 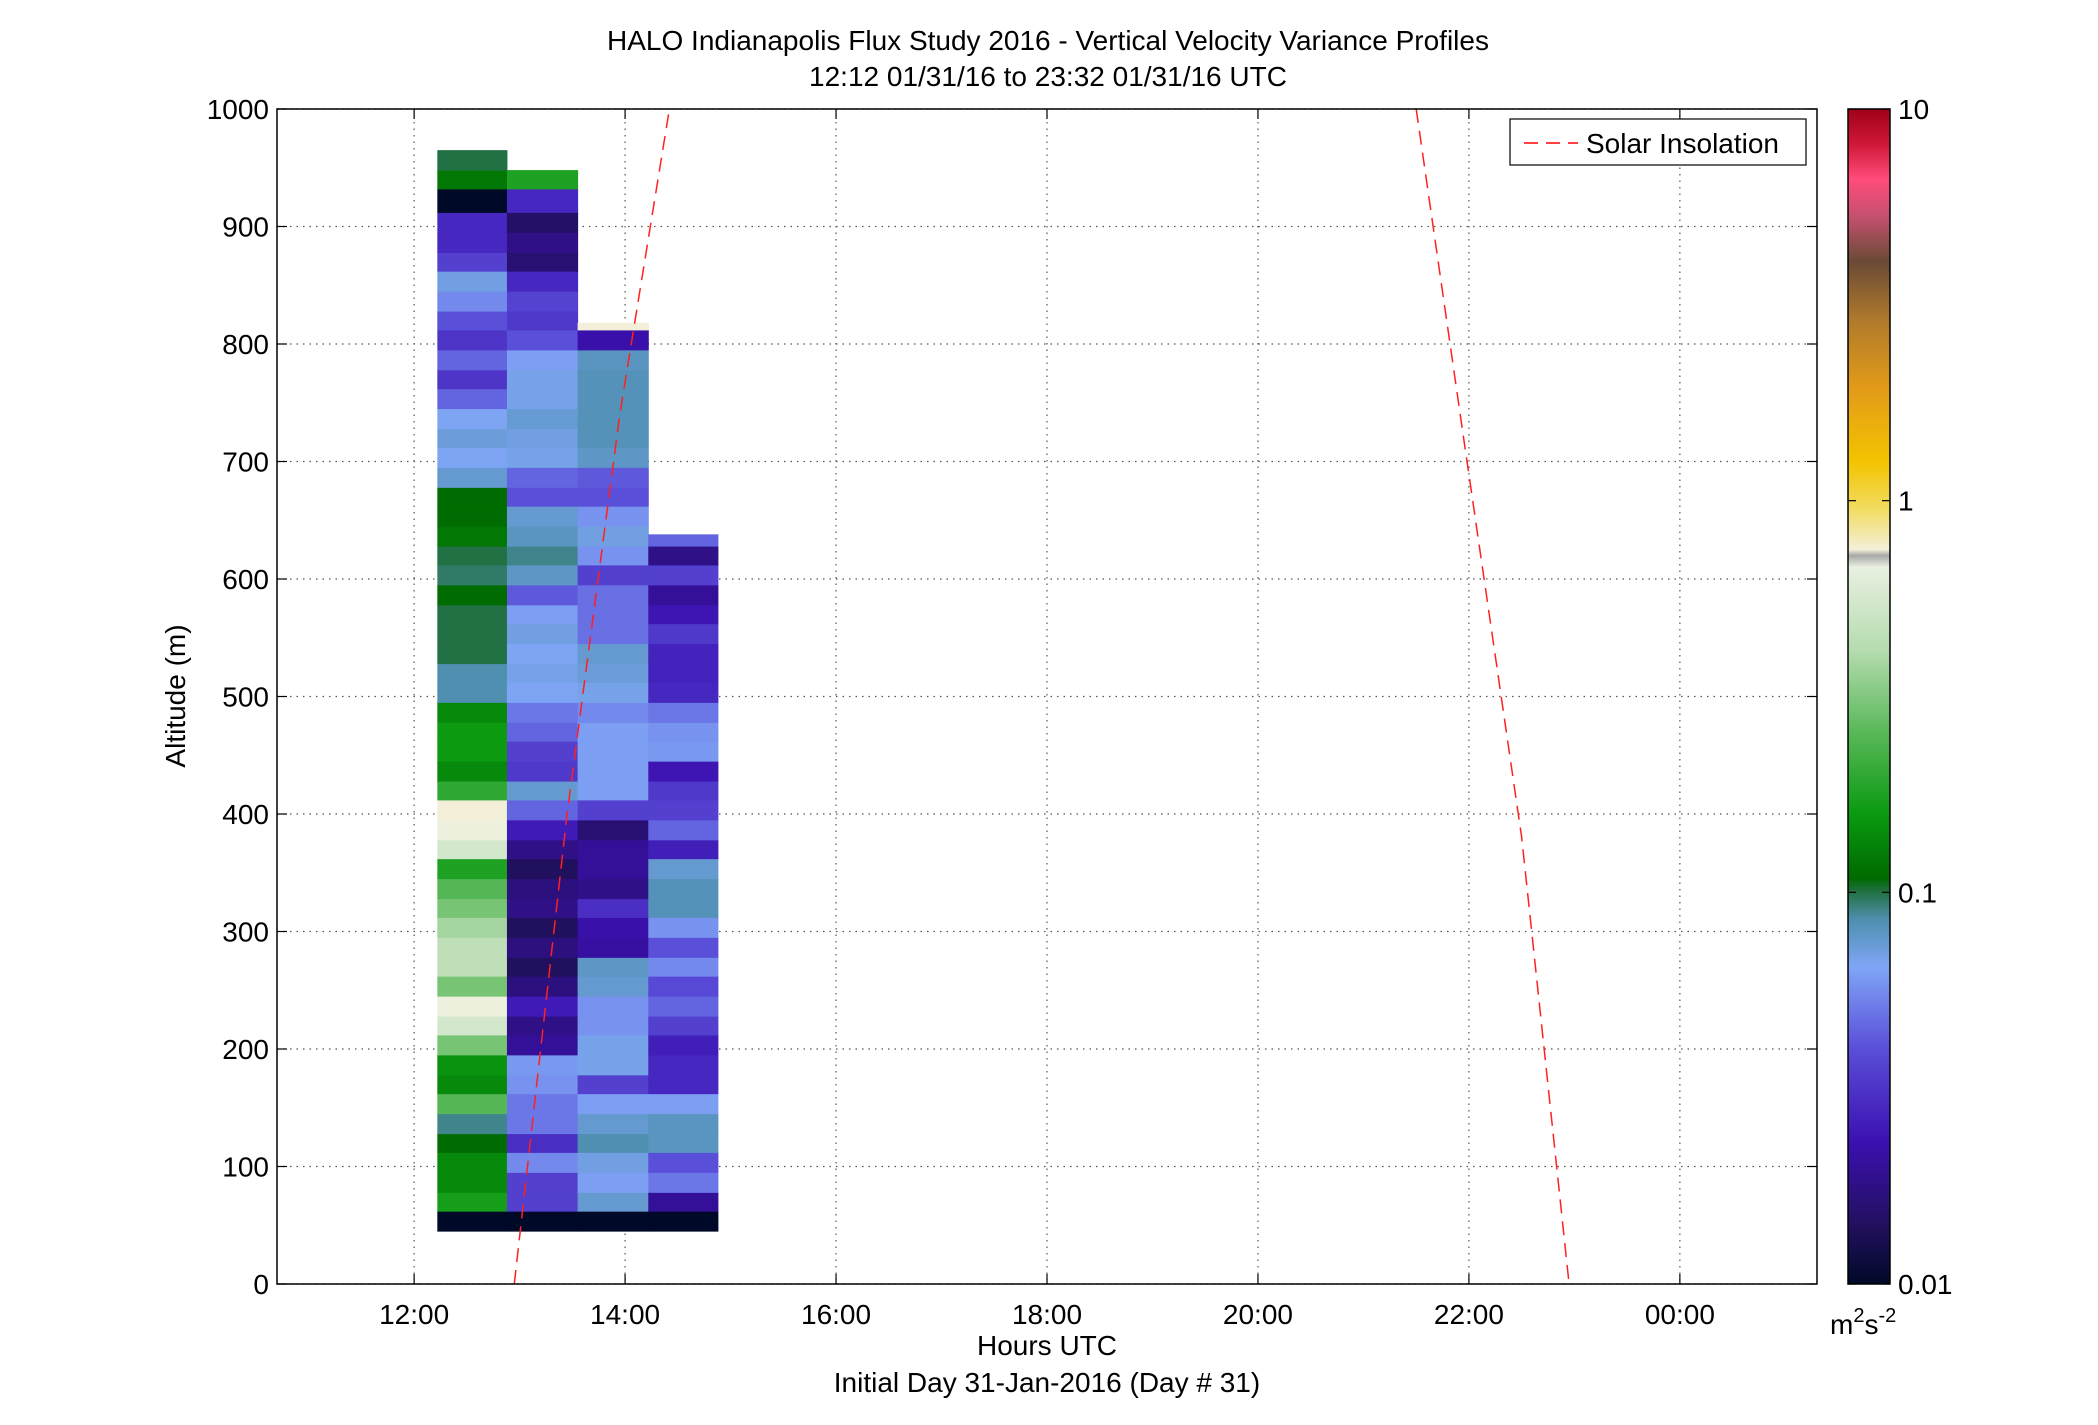 I want to click on legend-box, so click(x=1658, y=142).